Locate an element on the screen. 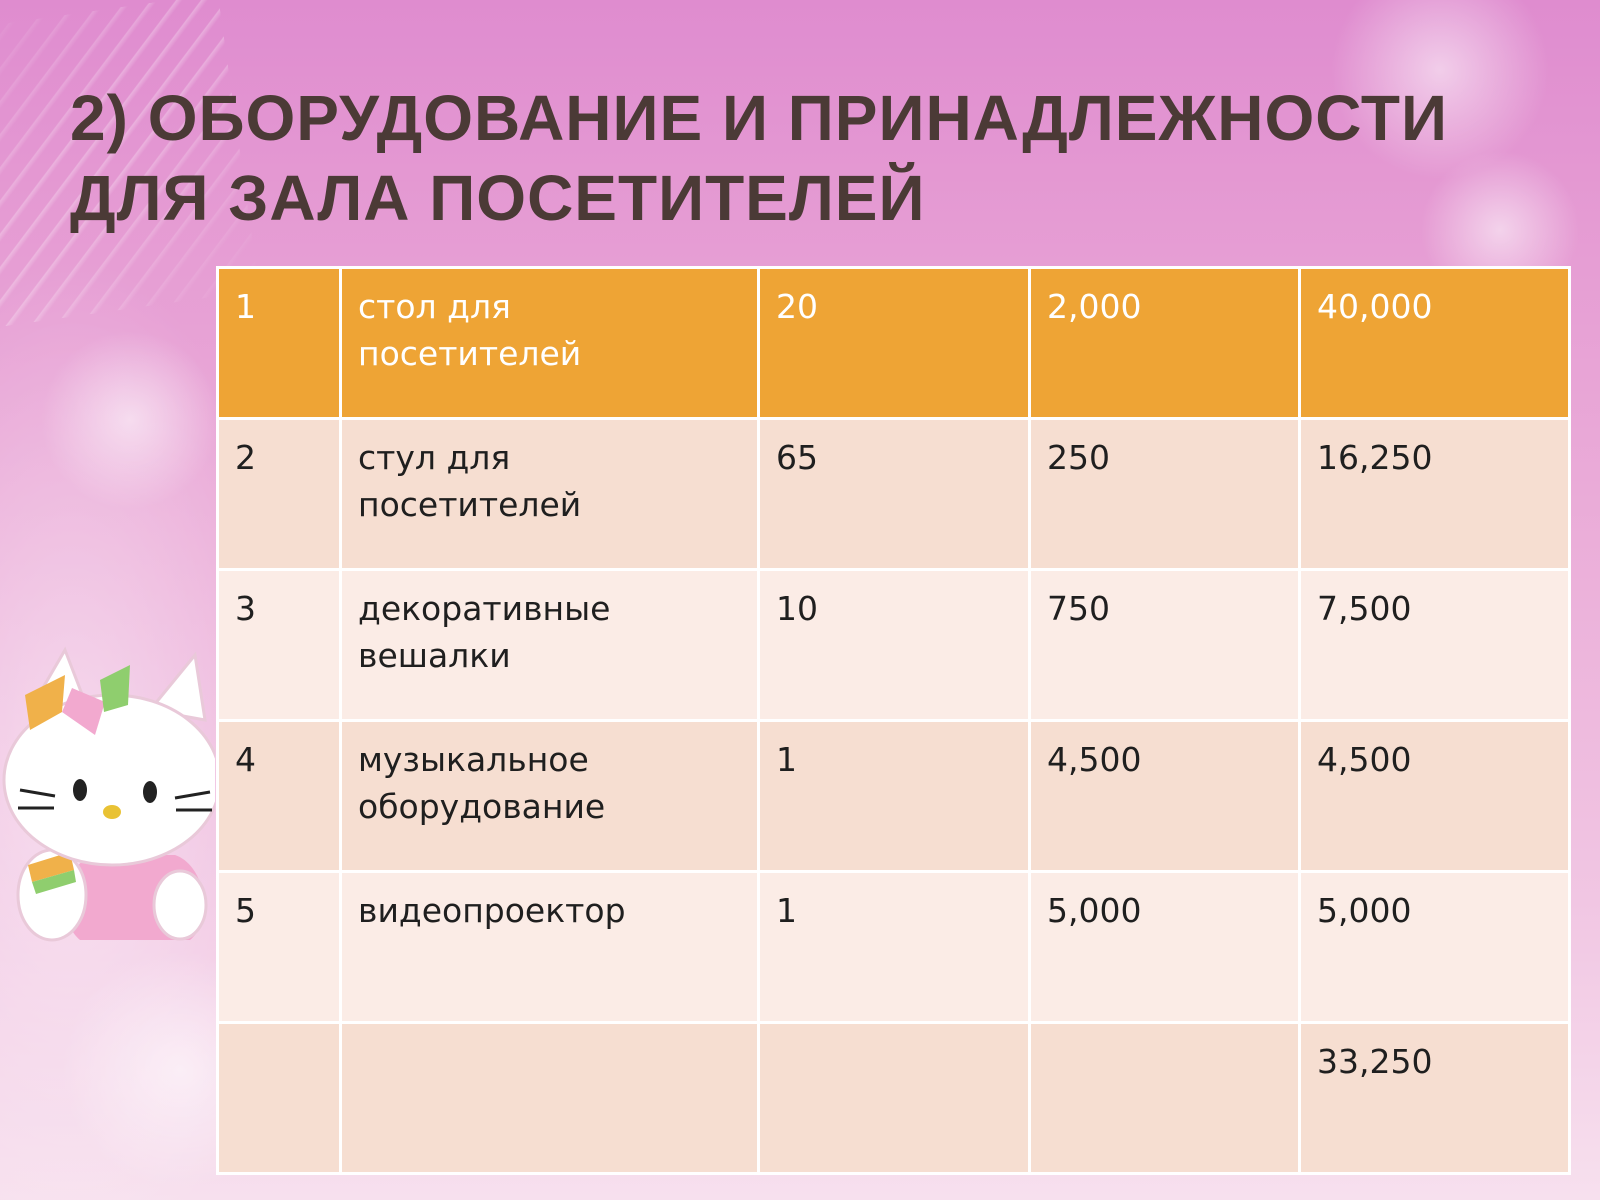 This screenshot has width=1600, height=1200. table-row: 1 стол для посетителей 20 2,000 40,000 is located at coordinates (893, 343).